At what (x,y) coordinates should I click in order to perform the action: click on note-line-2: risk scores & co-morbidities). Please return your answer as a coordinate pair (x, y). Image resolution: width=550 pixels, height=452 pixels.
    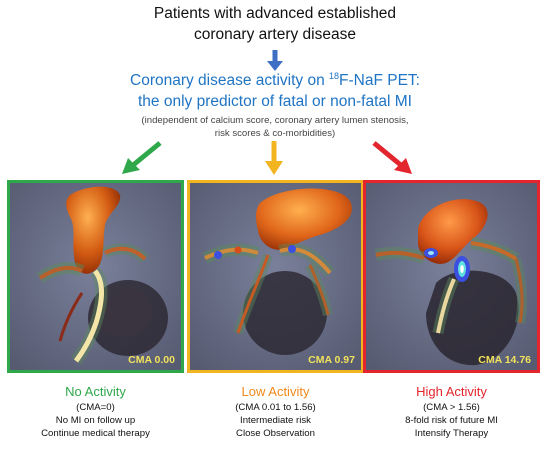
    Looking at the image, I should click on (275, 133).